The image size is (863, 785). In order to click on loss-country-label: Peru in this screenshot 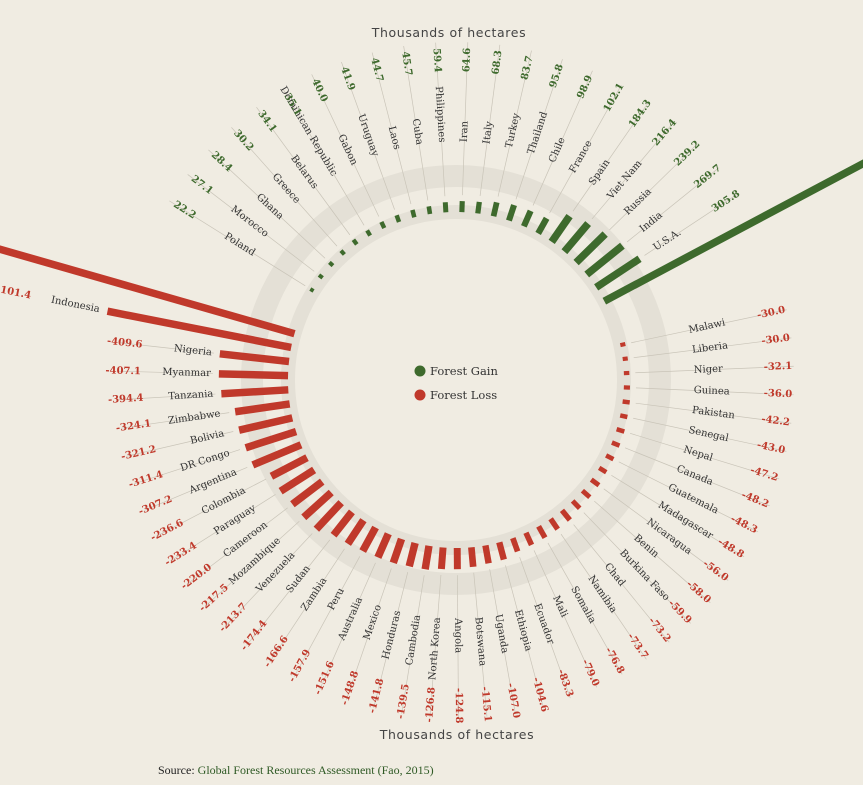, I will do `click(336, 599)`.